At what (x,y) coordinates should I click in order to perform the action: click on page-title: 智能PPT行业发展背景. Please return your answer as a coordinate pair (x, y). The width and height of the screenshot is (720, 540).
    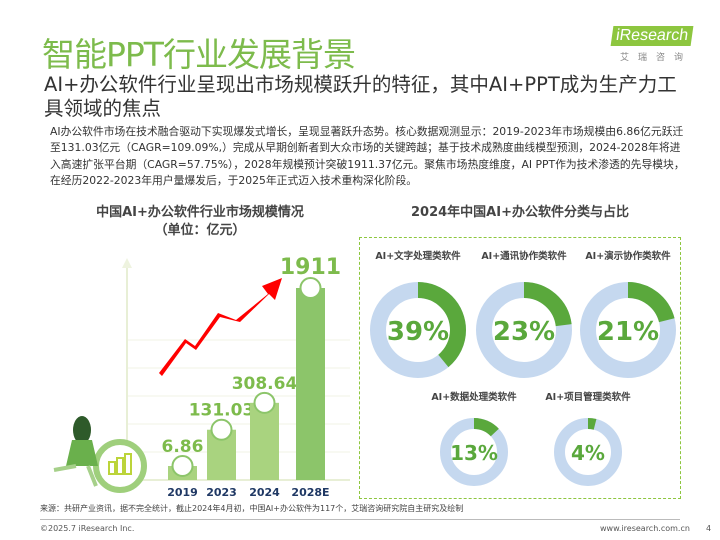
    Looking at the image, I should click on (199, 54).